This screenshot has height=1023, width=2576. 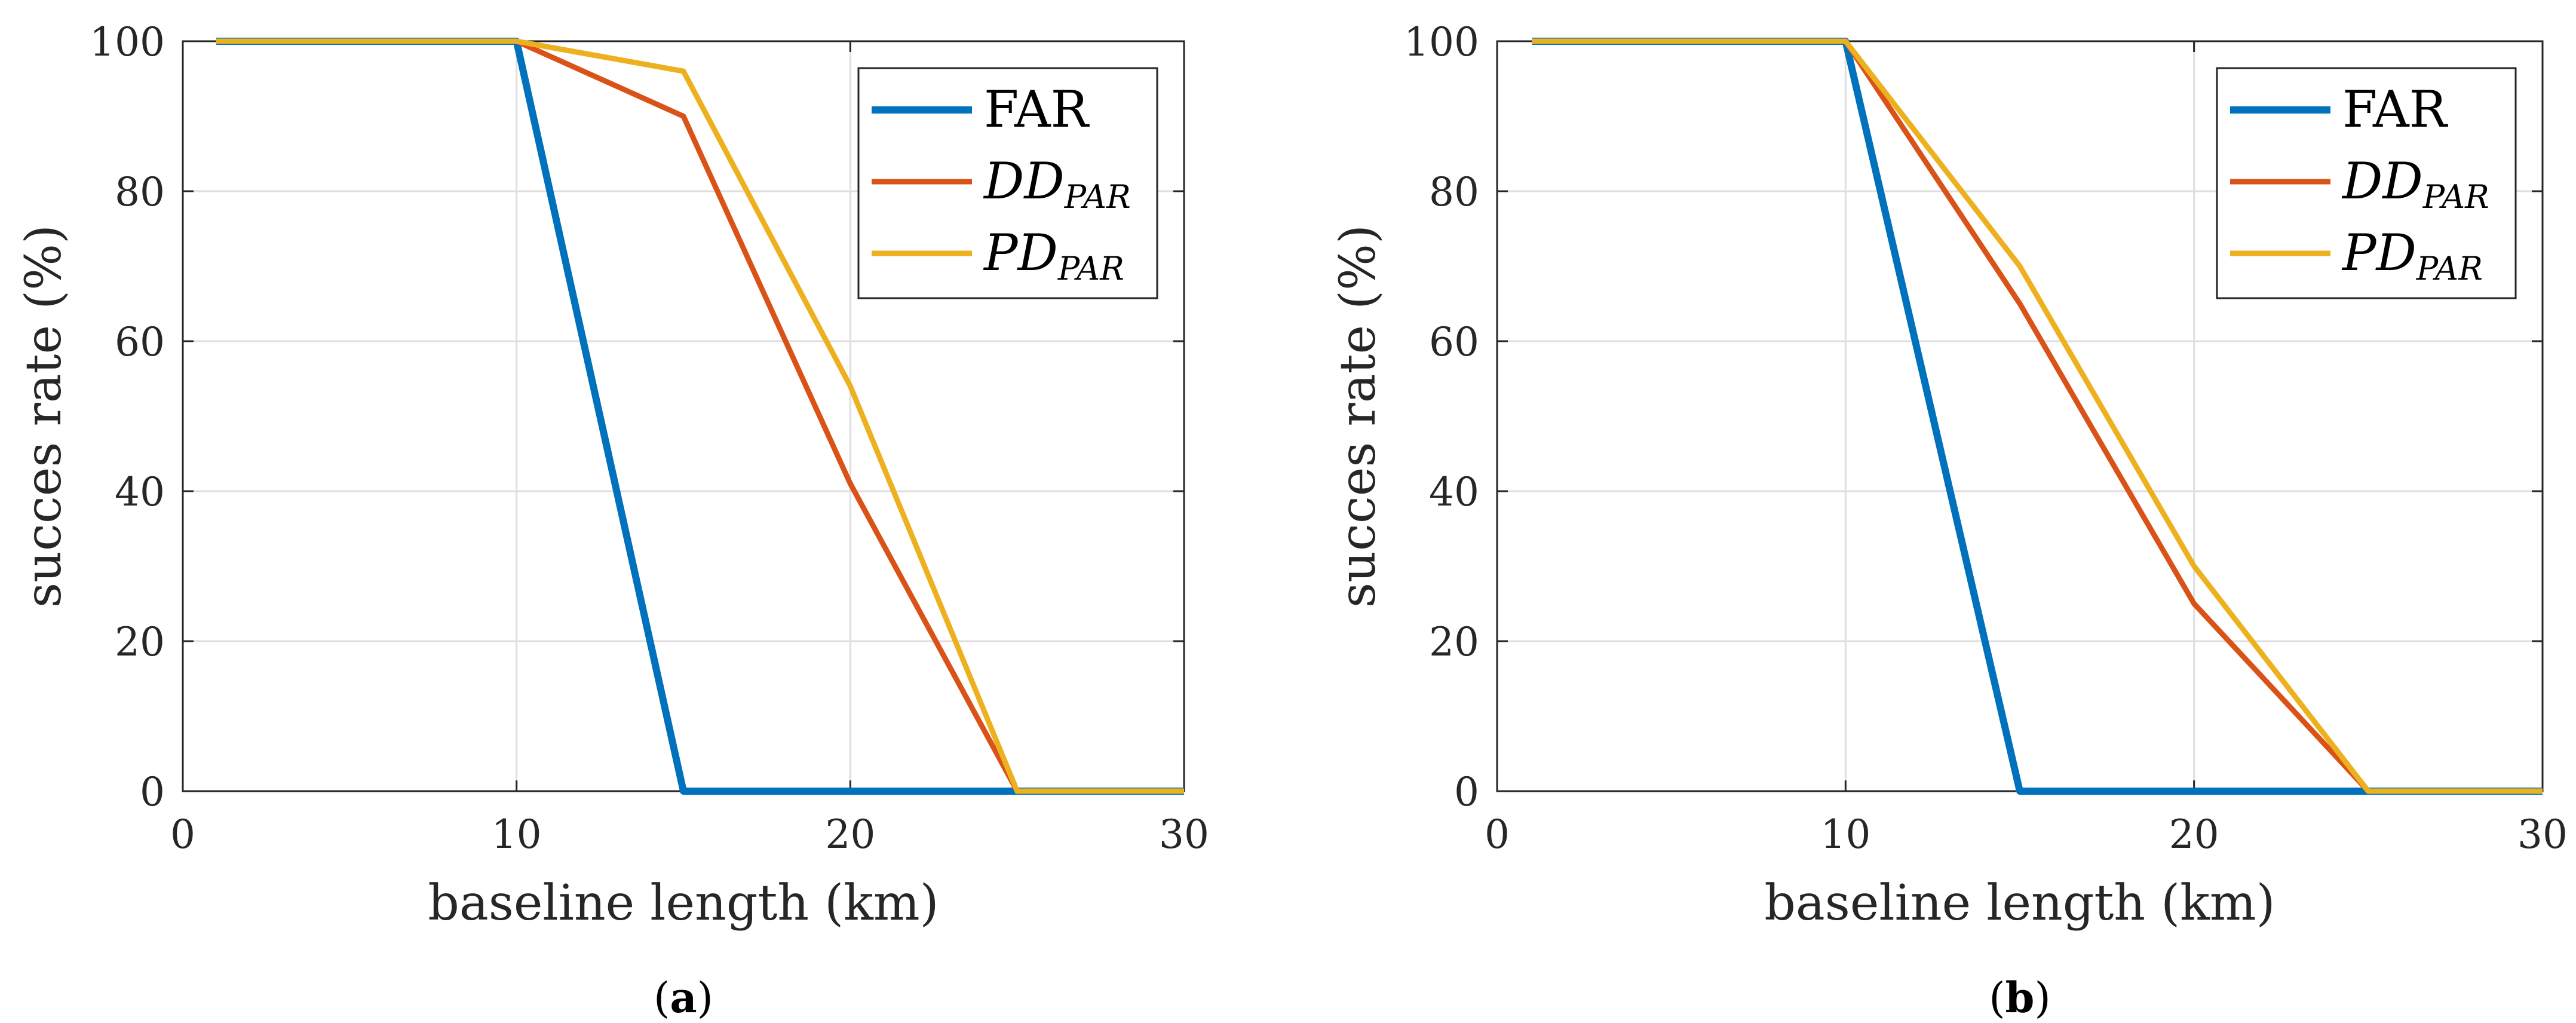 I want to click on panel-caption: (b), so click(x=2020, y=997).